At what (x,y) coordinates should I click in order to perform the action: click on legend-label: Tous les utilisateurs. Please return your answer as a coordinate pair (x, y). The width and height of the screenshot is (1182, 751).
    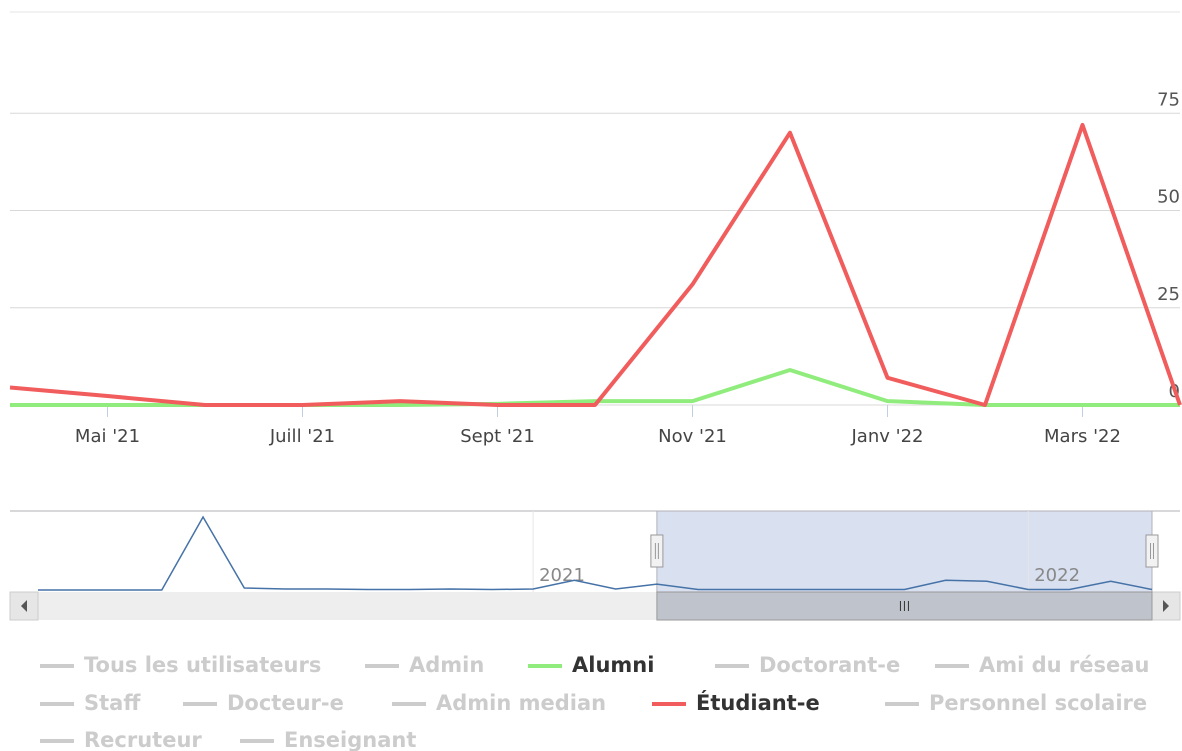
    Looking at the image, I should click on (202, 665).